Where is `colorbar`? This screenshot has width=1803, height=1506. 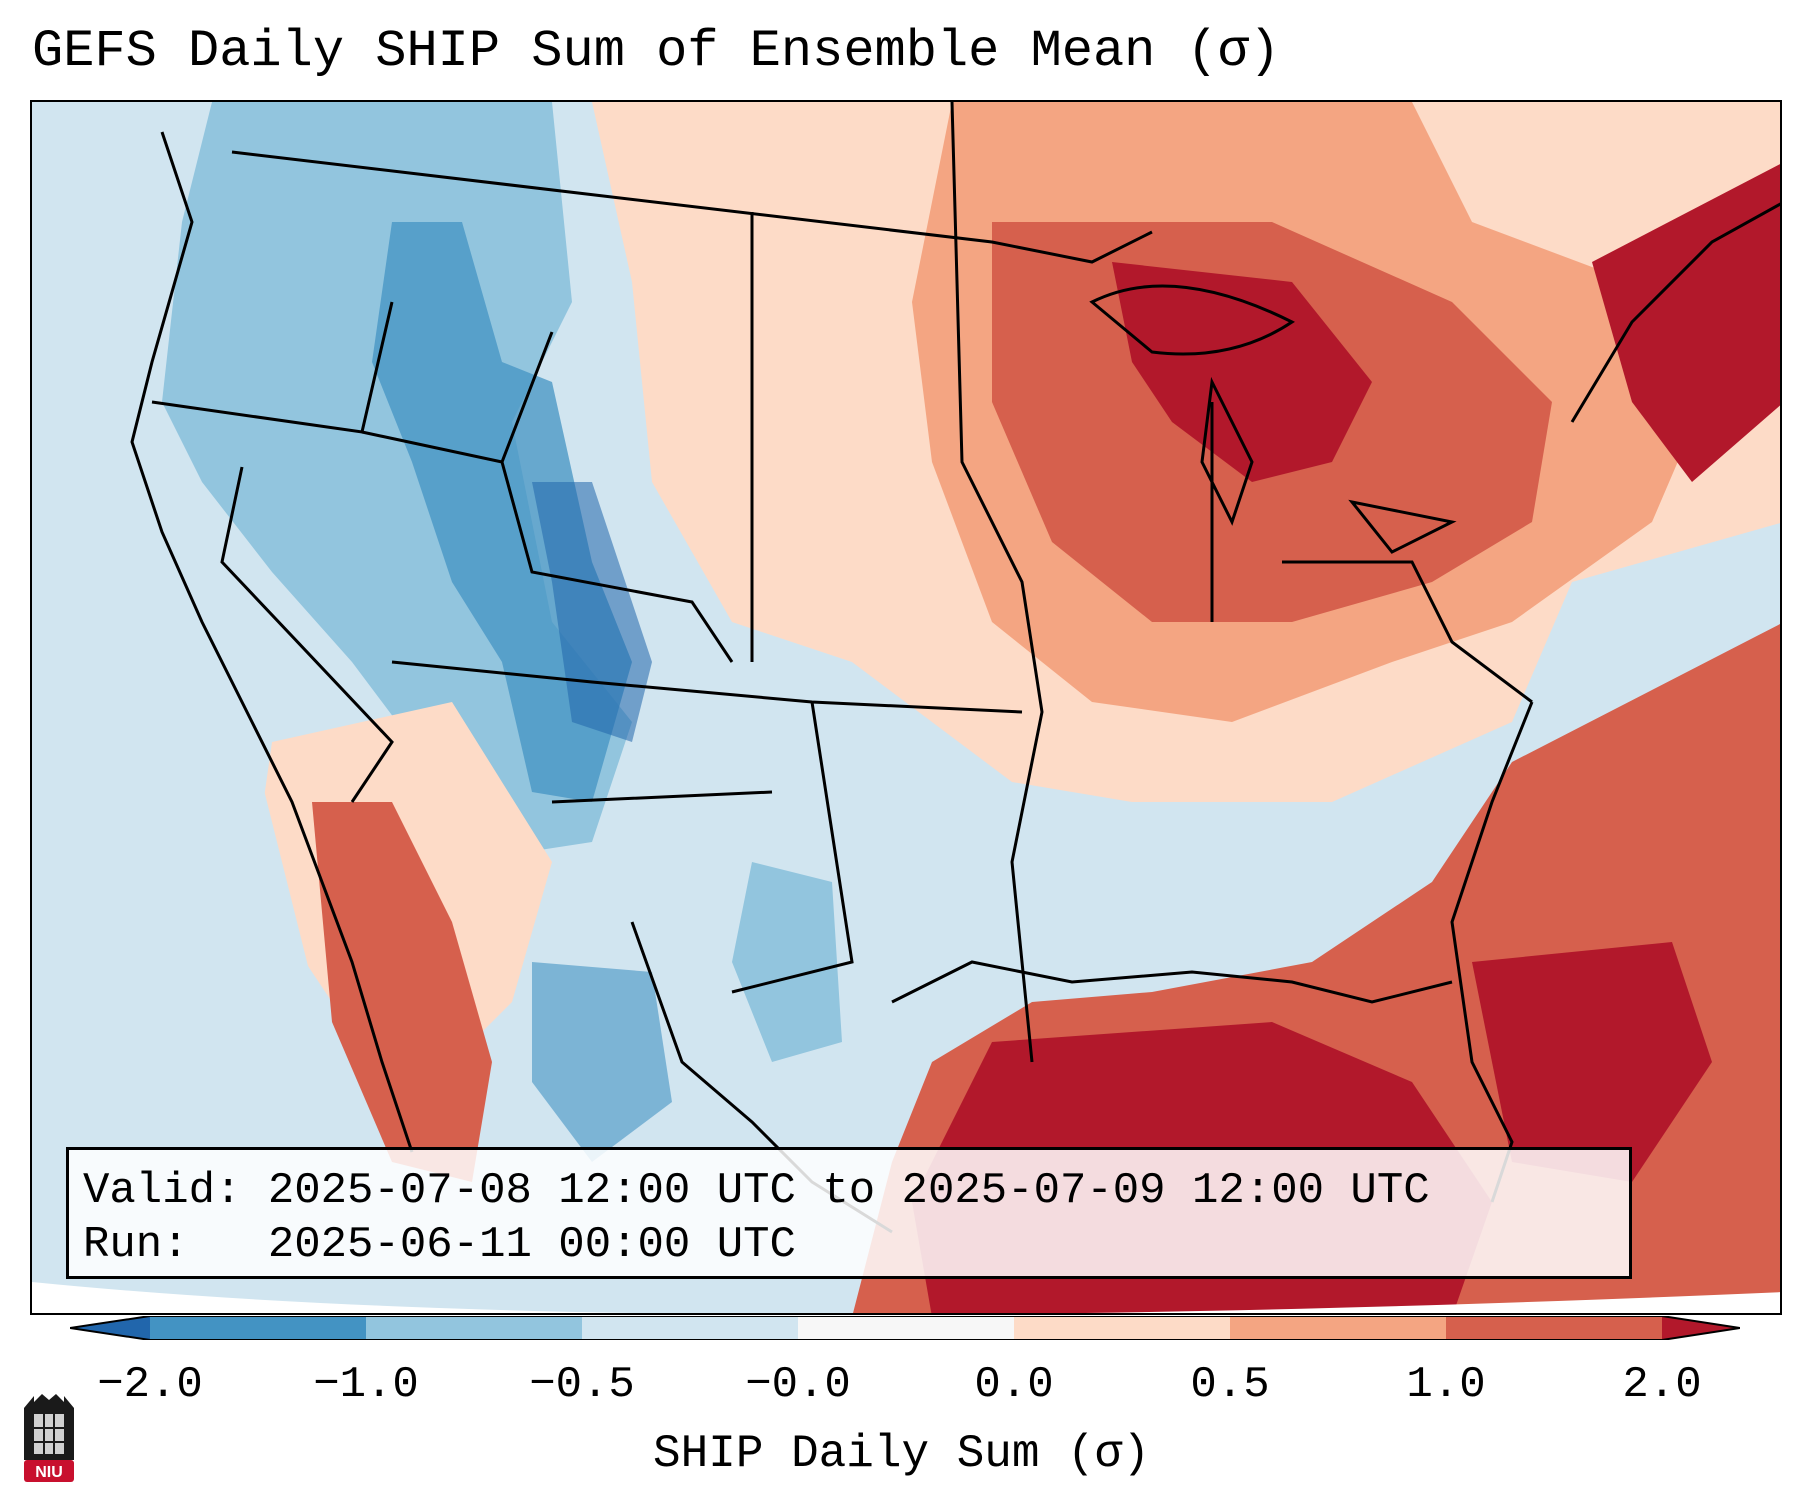 colorbar is located at coordinates (905, 1328).